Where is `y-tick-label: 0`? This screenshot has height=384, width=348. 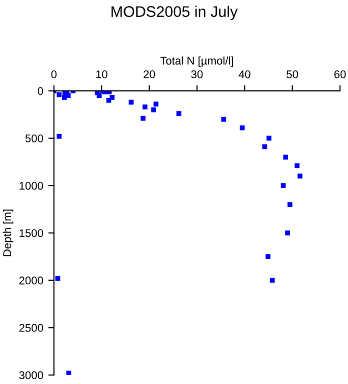
y-tick-label: 0 is located at coordinates (41, 91).